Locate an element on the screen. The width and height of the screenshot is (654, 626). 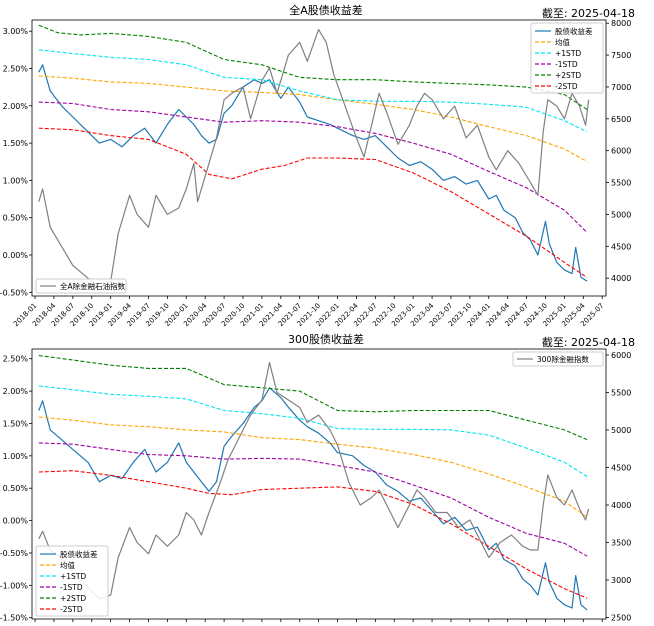
chart1-ytick-left-label: 1.00% is located at coordinates (16, 180).